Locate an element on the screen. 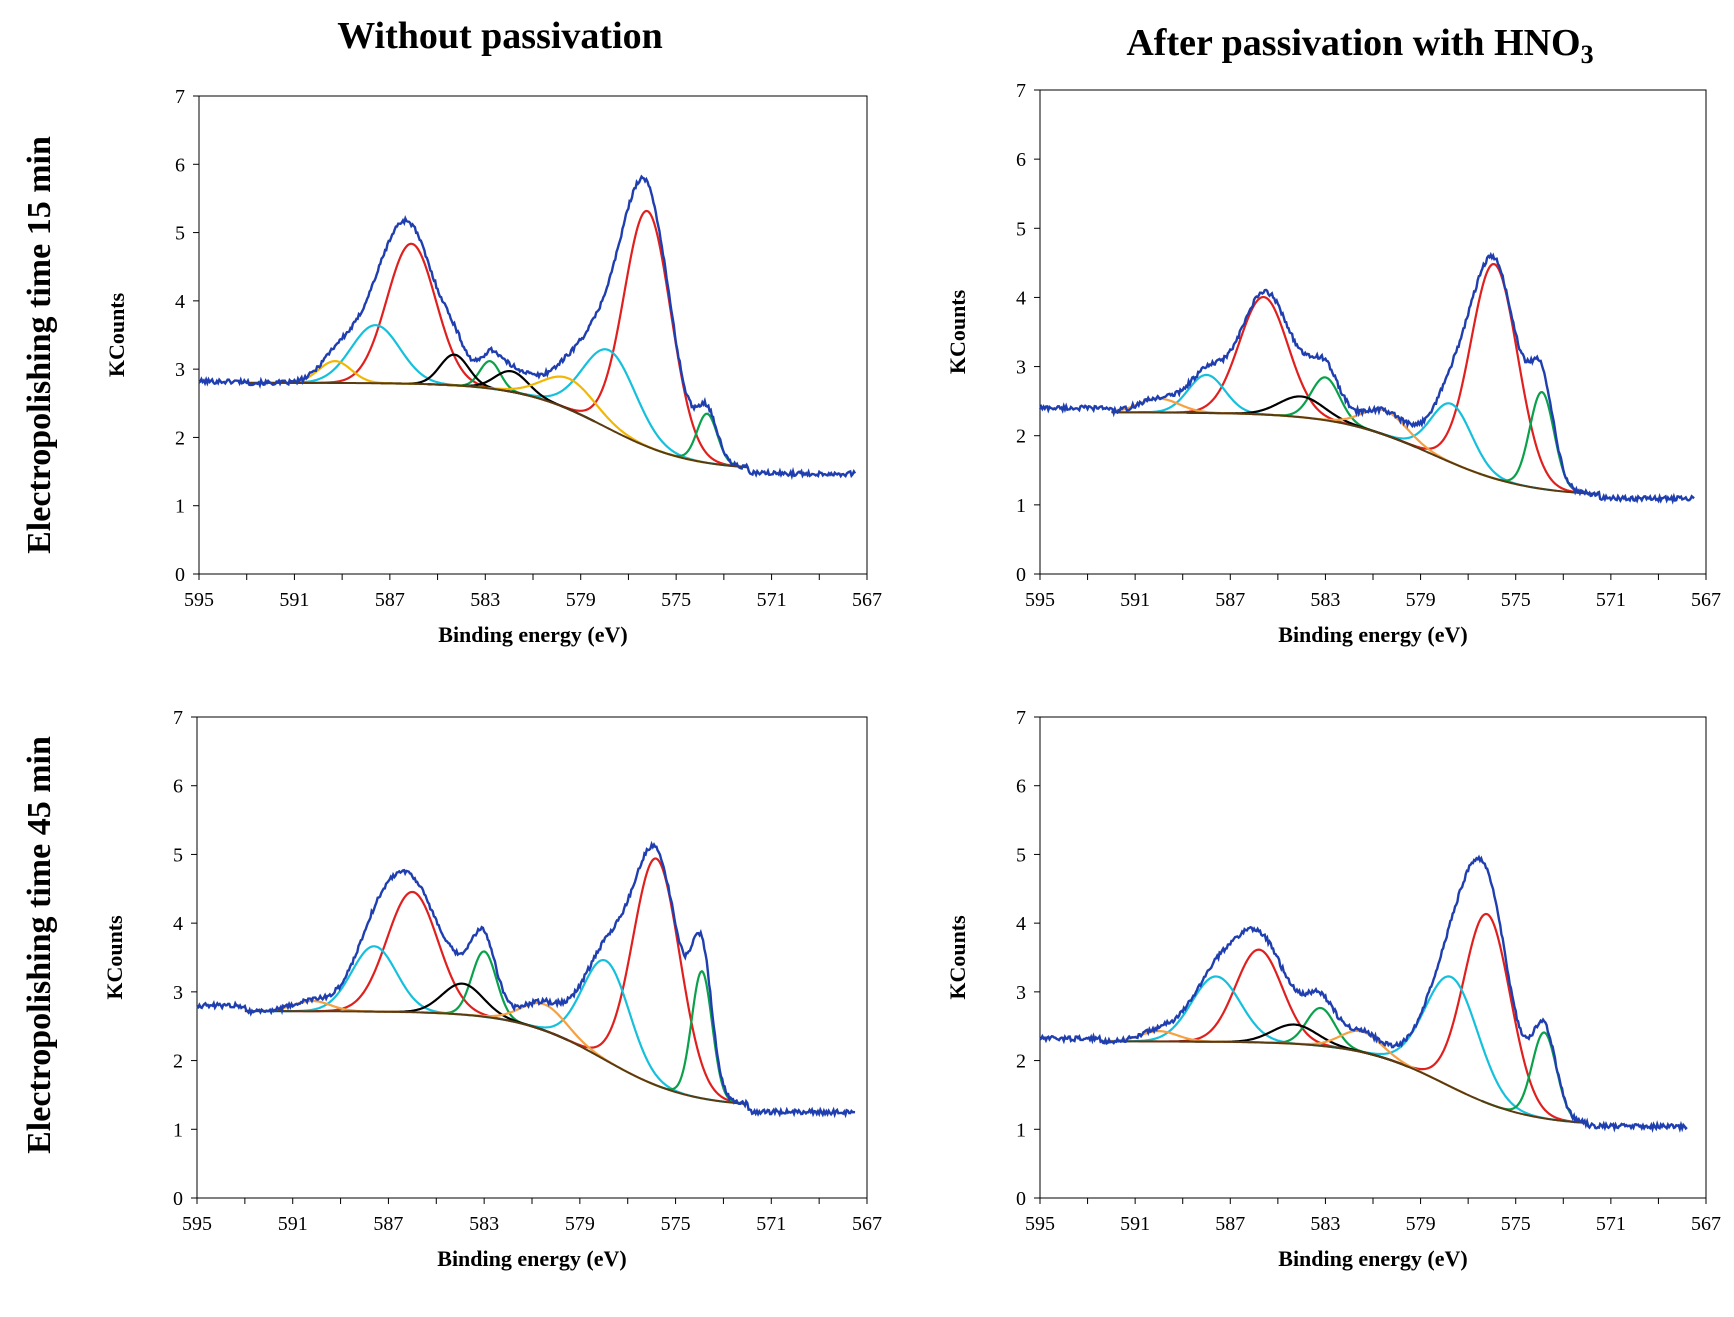  column-title-after-passivation: After passivation with HNO3 is located at coordinates (1359, 45).